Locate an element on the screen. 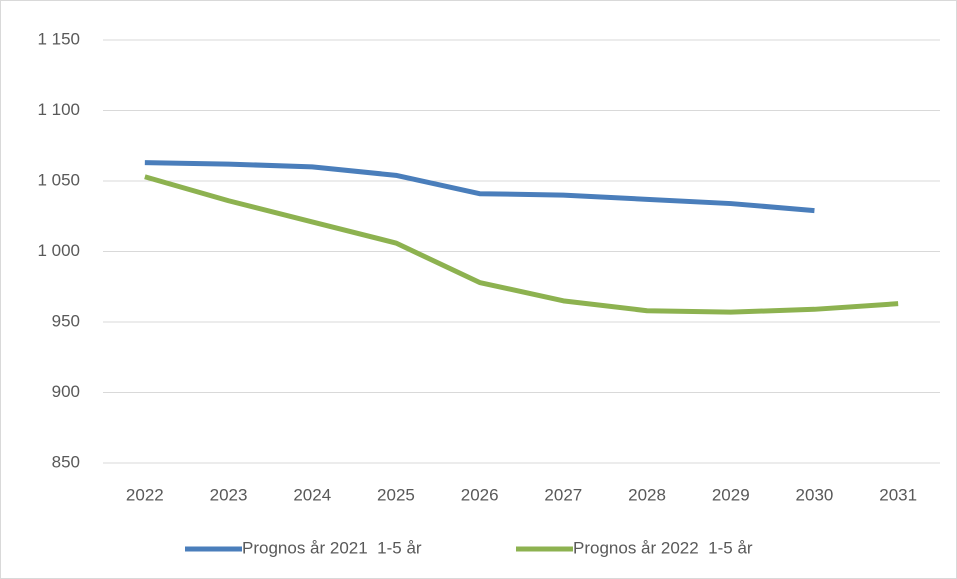 This screenshot has width=957, height=579. x-tick-label: 2023 is located at coordinates (229, 494).